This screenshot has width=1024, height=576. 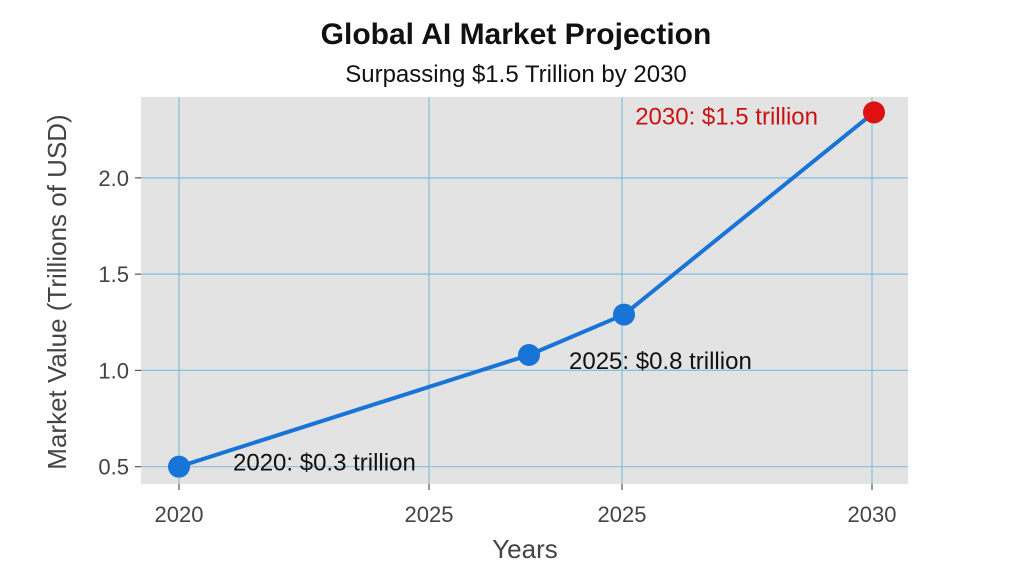 What do you see at coordinates (179, 514) in the screenshot?
I see `x-tick-label: 2020` at bounding box center [179, 514].